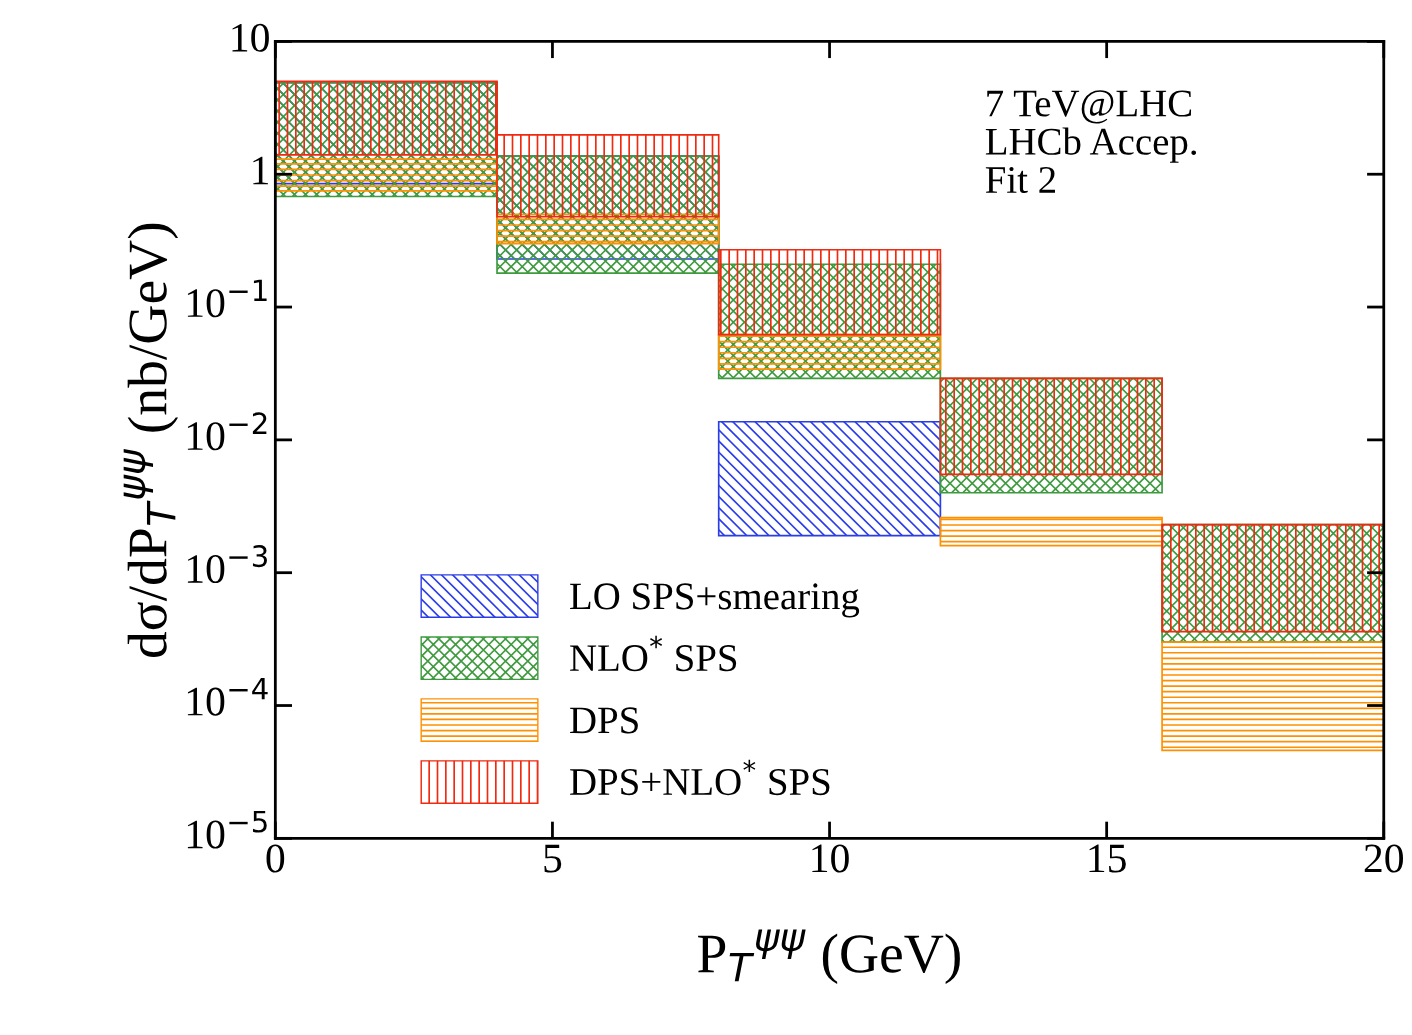 The width and height of the screenshot is (1412, 1035). Describe the element at coordinates (227, 298) in the screenshot. I see `y-tick-label: 10$^{−1}$` at that location.